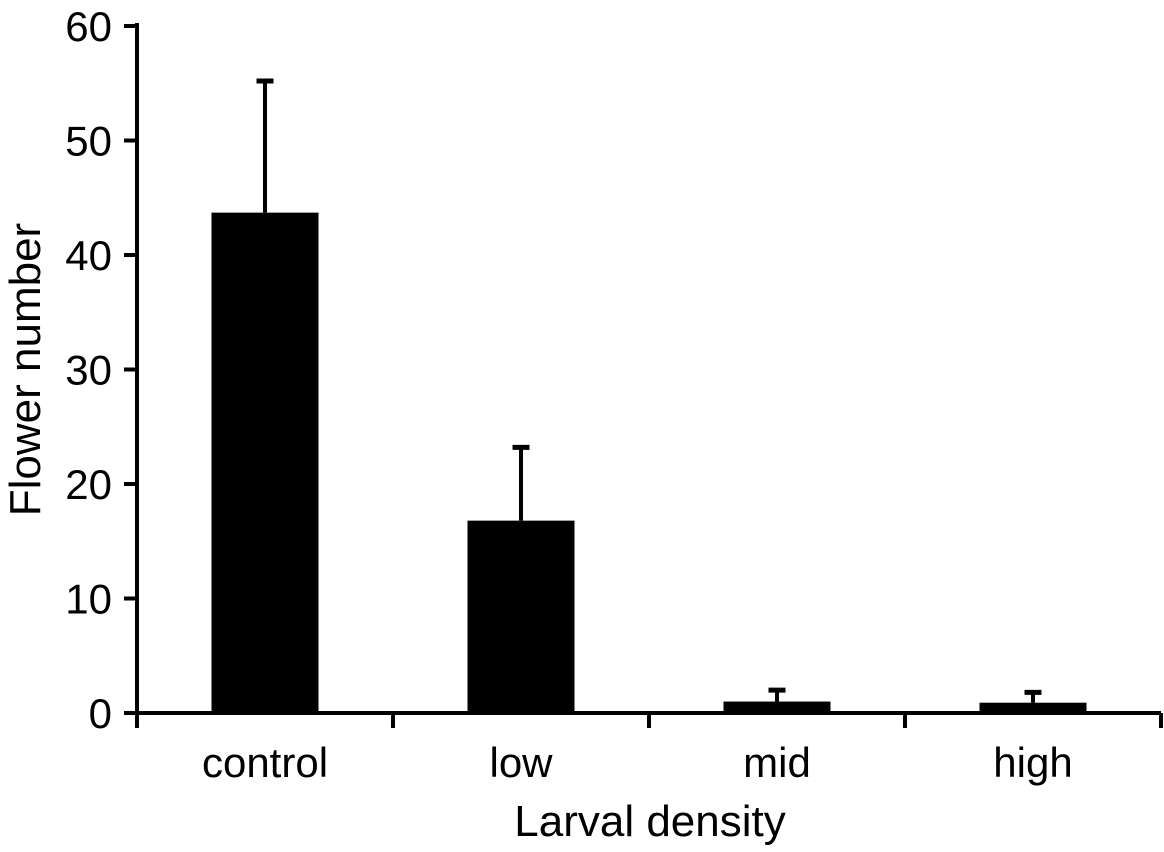  What do you see at coordinates (265, 463) in the screenshot?
I see `bar-control` at bounding box center [265, 463].